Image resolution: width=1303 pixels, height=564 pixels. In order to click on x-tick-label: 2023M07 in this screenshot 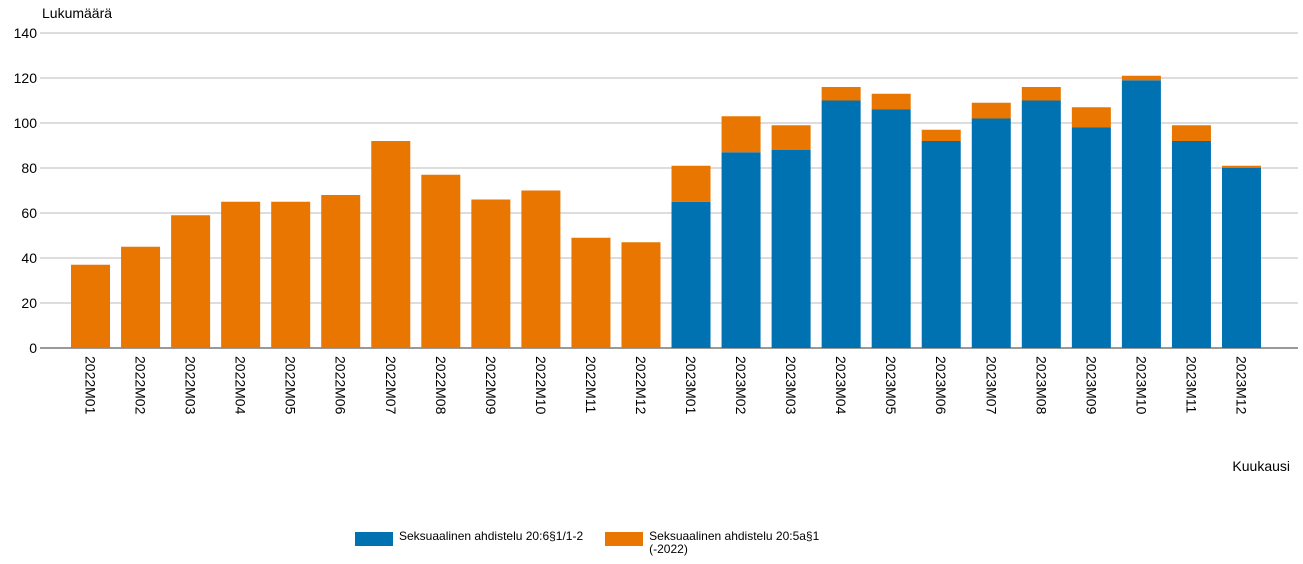, I will do `click(991, 385)`.